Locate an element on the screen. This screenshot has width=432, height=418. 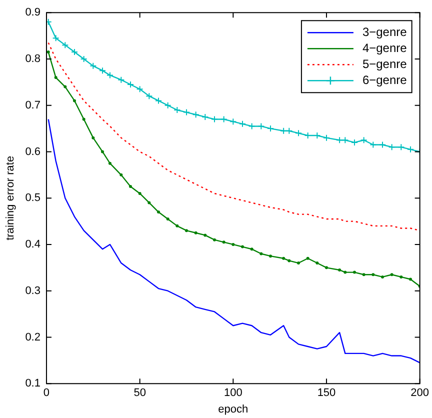
x-tick-label: 150 is located at coordinates (326, 393).